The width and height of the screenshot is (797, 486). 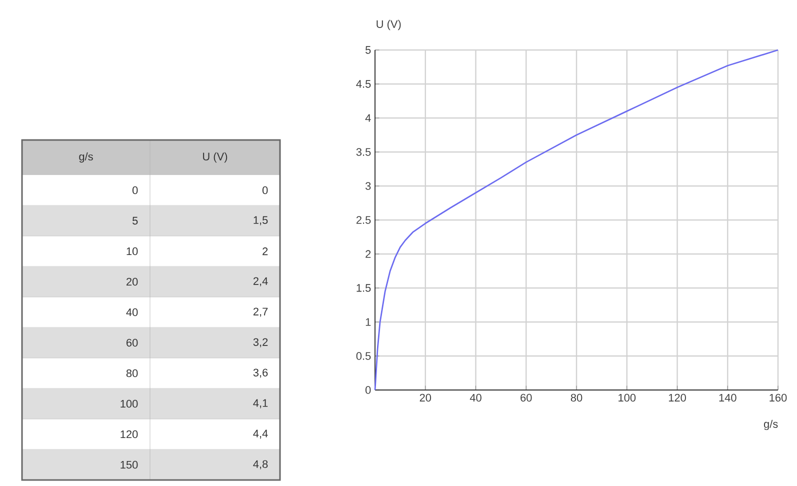 What do you see at coordinates (771, 425) in the screenshot?
I see `x-axis-title: g/s` at bounding box center [771, 425].